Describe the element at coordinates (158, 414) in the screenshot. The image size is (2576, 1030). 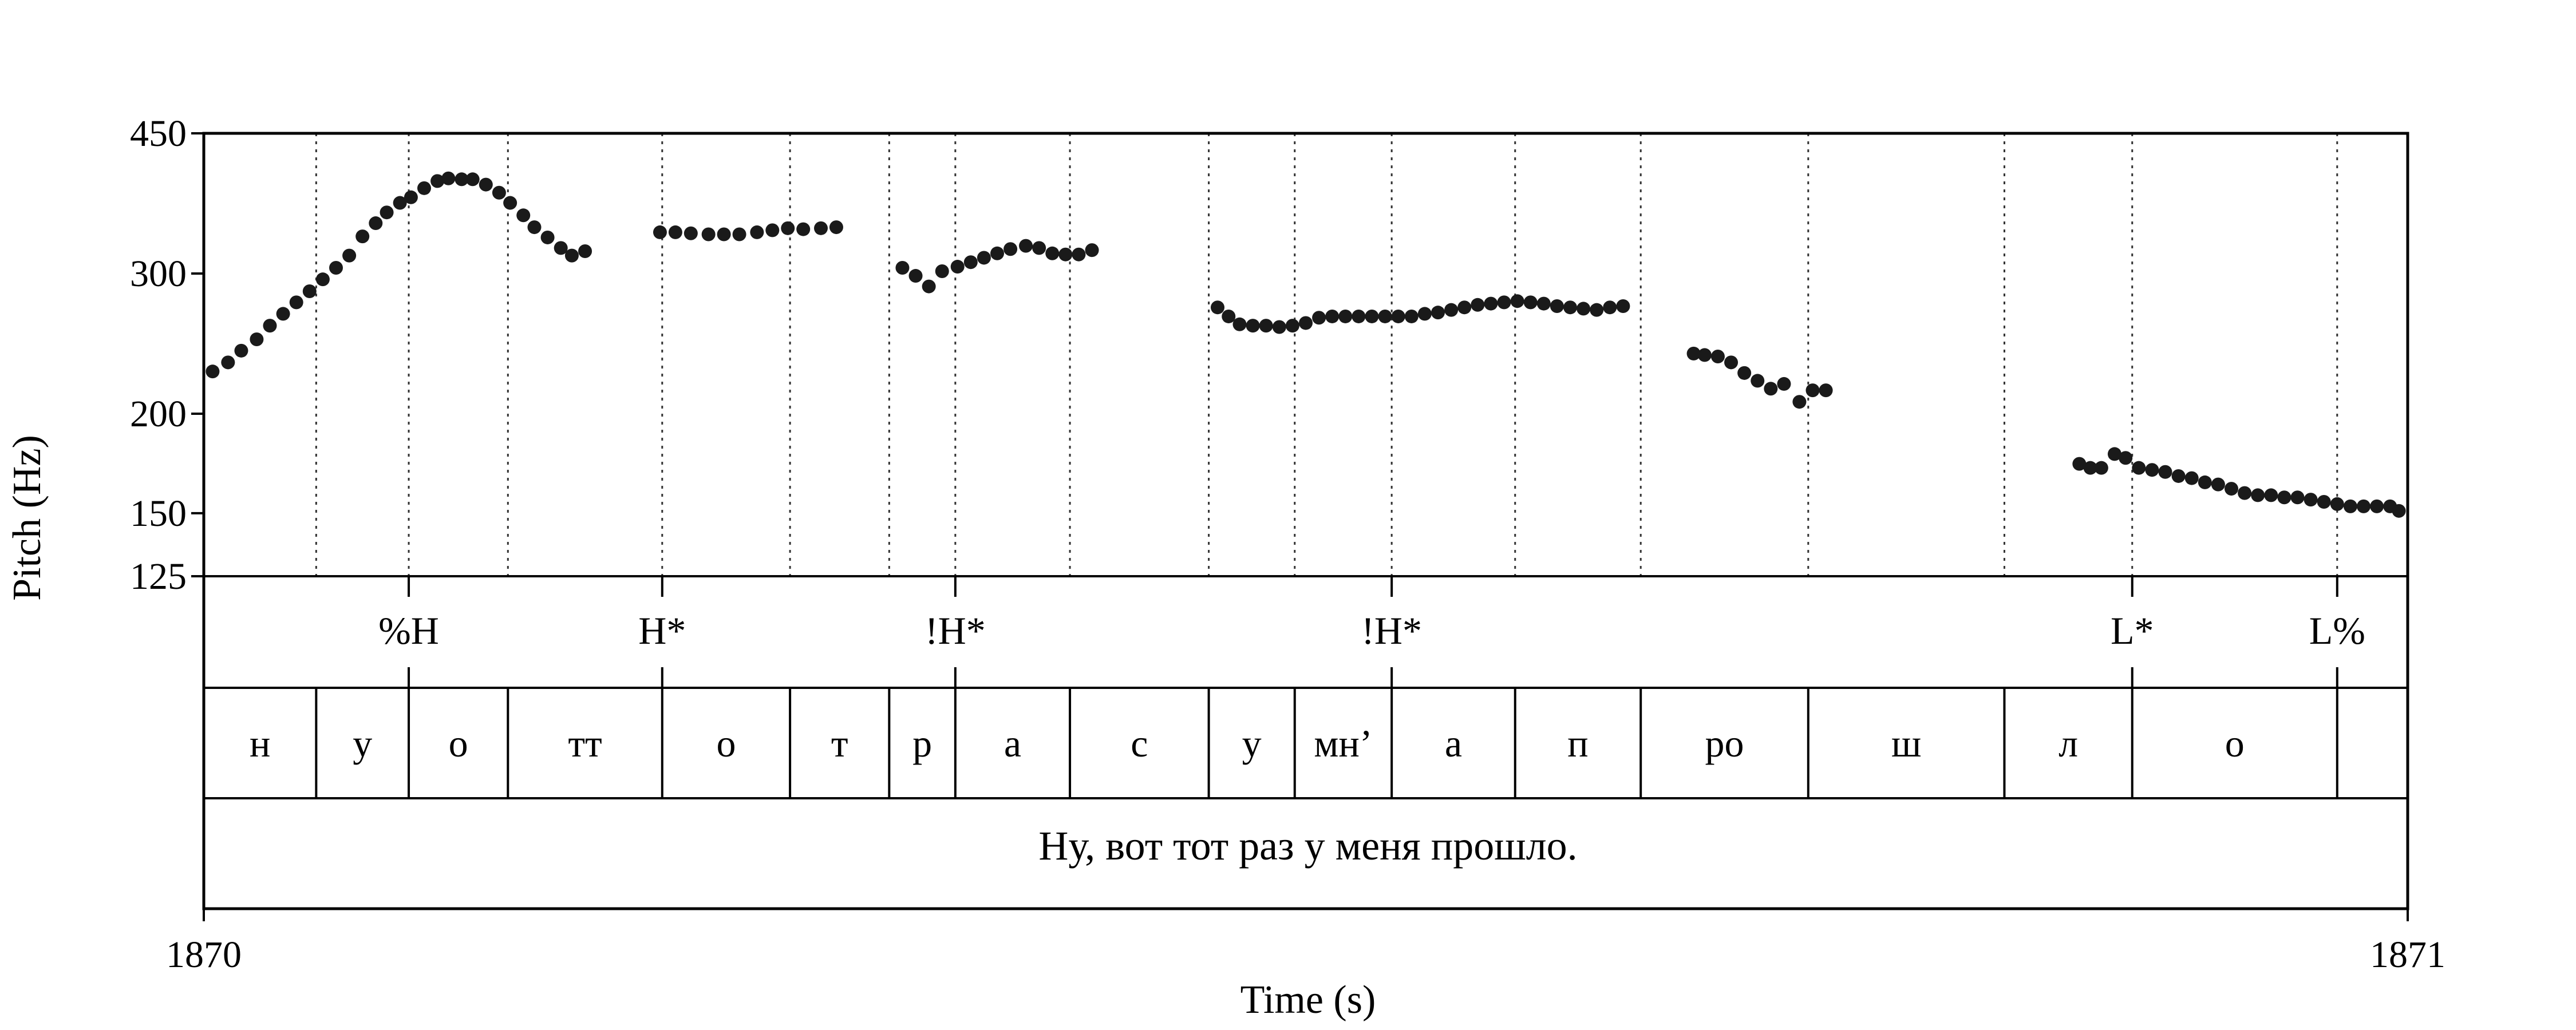
I see `y-tick-label: 200` at that location.